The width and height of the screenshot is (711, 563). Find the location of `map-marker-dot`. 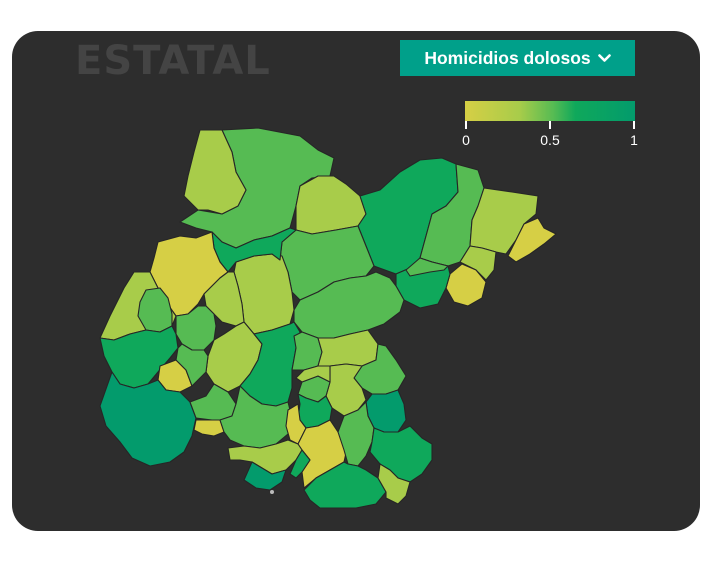

map-marker-dot is located at coordinates (272, 492).